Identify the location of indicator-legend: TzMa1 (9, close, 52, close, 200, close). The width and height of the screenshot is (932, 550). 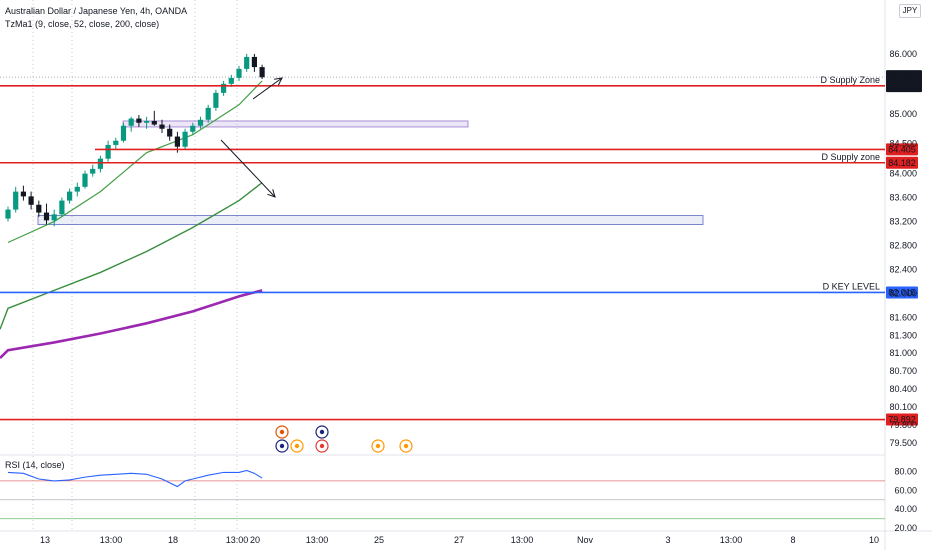
(82, 24).